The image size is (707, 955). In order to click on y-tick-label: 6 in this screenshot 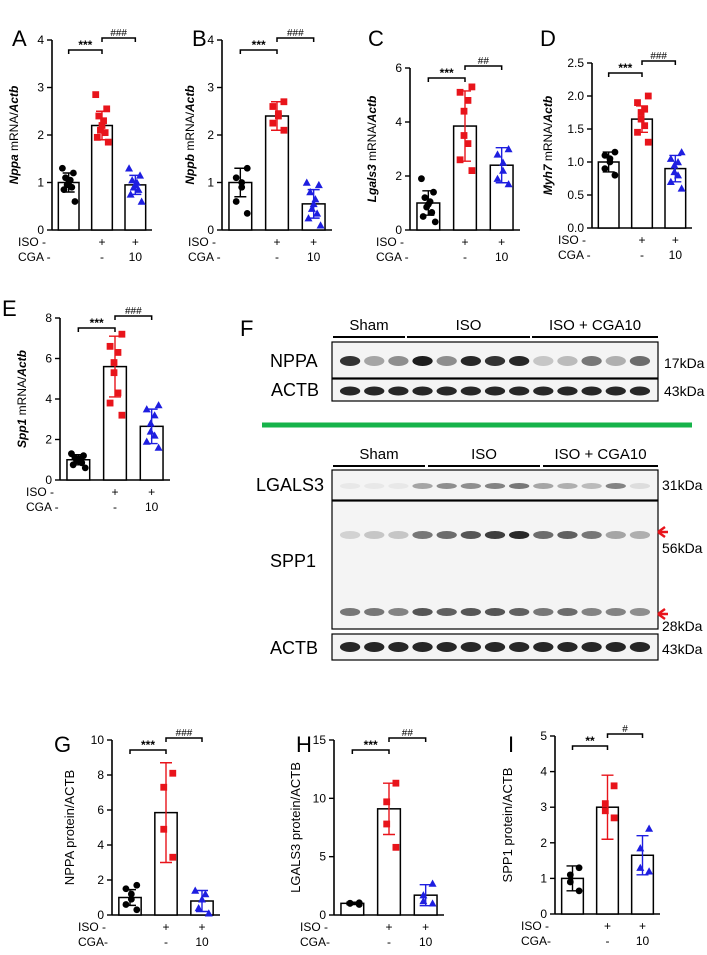, I will do `click(48, 359)`.